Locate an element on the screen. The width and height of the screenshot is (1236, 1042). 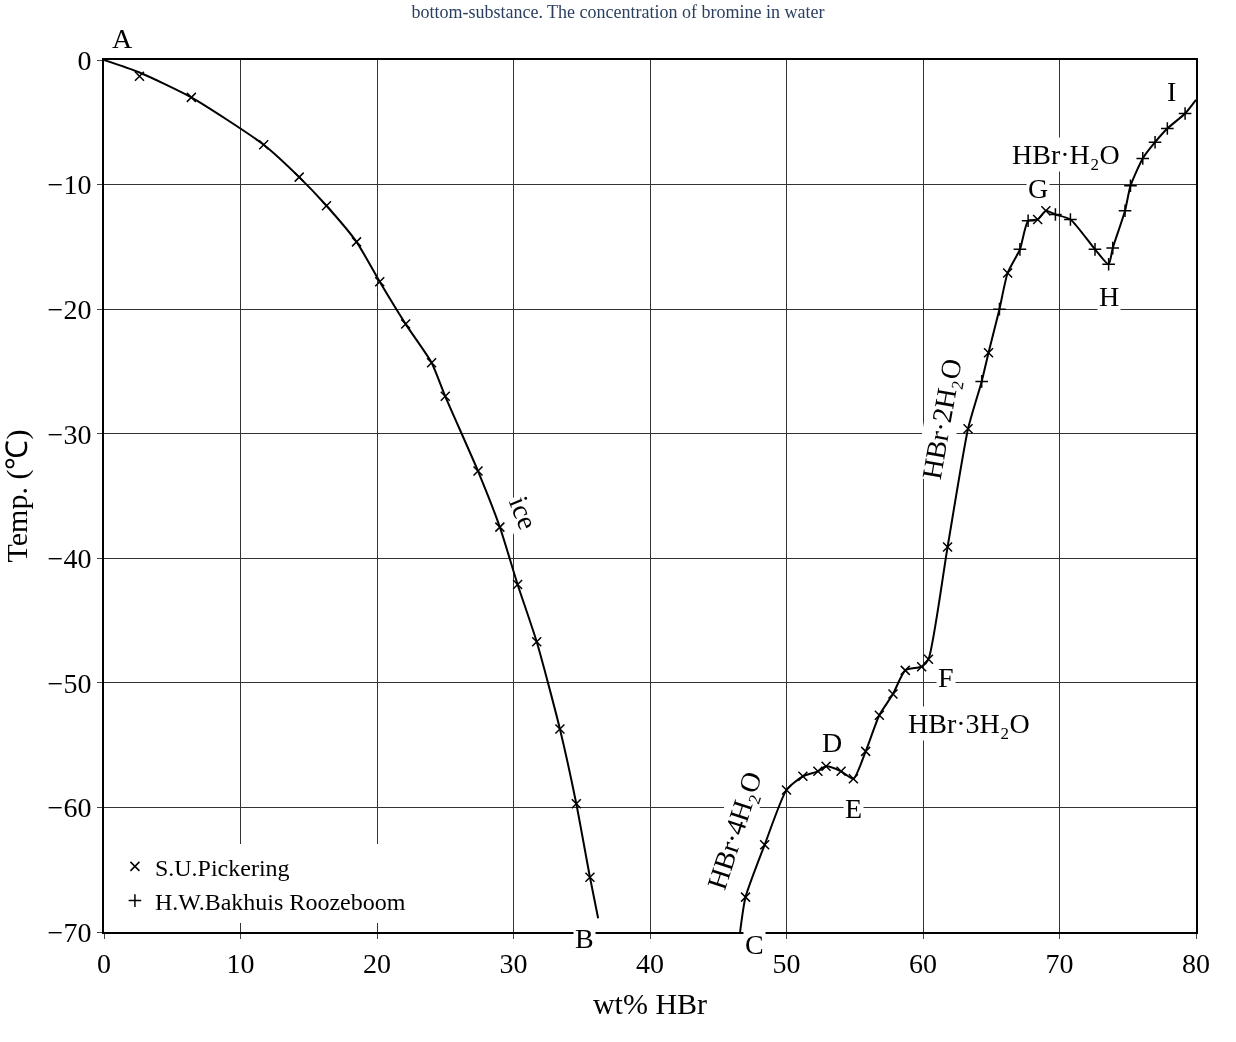
chart-title: bottom-substance. The concentration of bromine in water is located at coordinates (618, 11).